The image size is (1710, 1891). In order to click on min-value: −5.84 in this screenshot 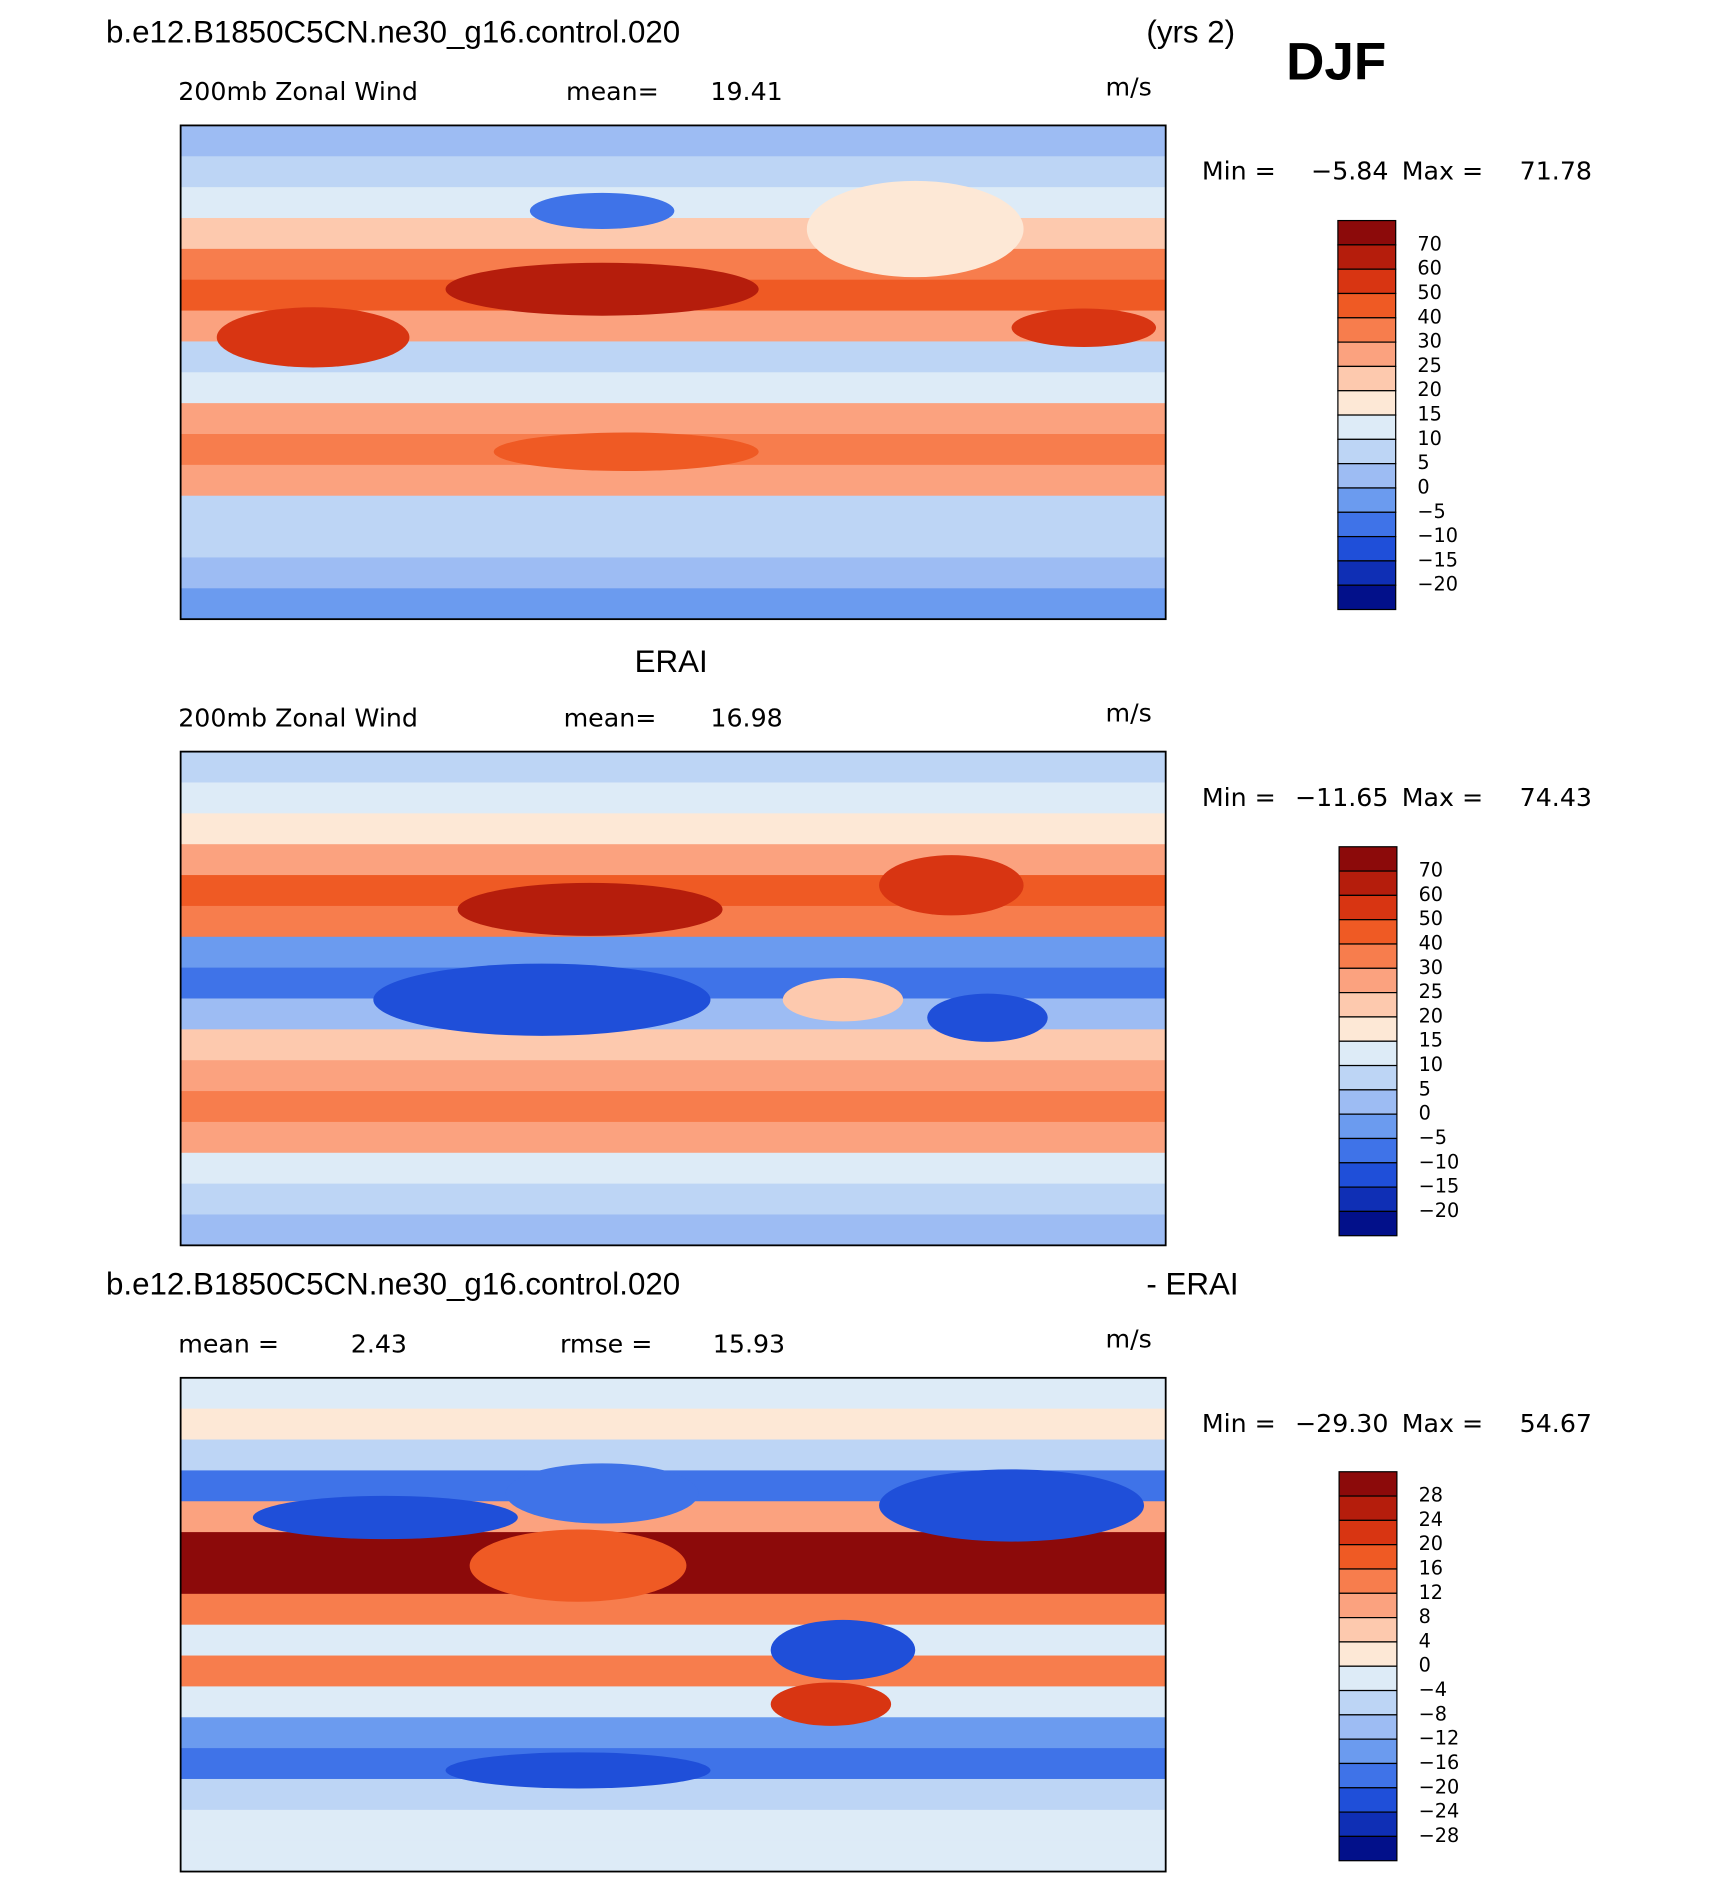, I will do `click(1349, 171)`.